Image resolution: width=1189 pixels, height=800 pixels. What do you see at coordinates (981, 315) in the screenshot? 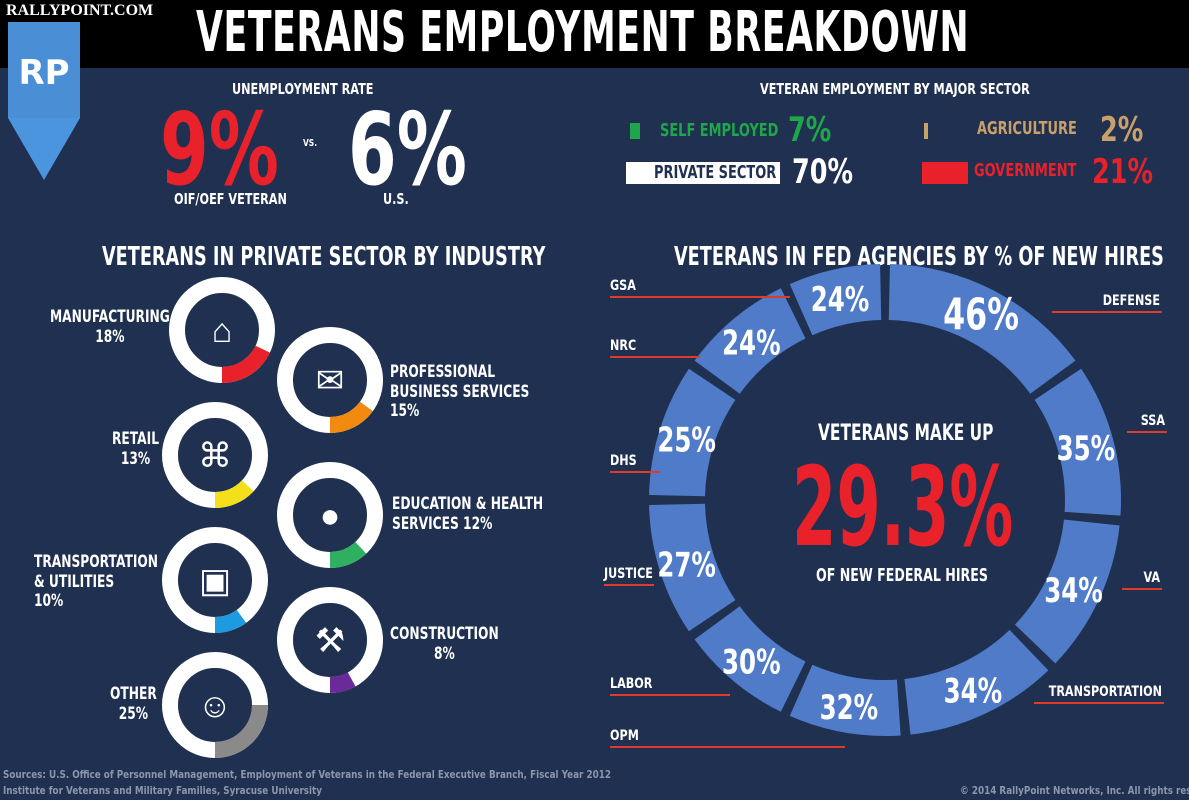
I see `agency-value: 46%` at bounding box center [981, 315].